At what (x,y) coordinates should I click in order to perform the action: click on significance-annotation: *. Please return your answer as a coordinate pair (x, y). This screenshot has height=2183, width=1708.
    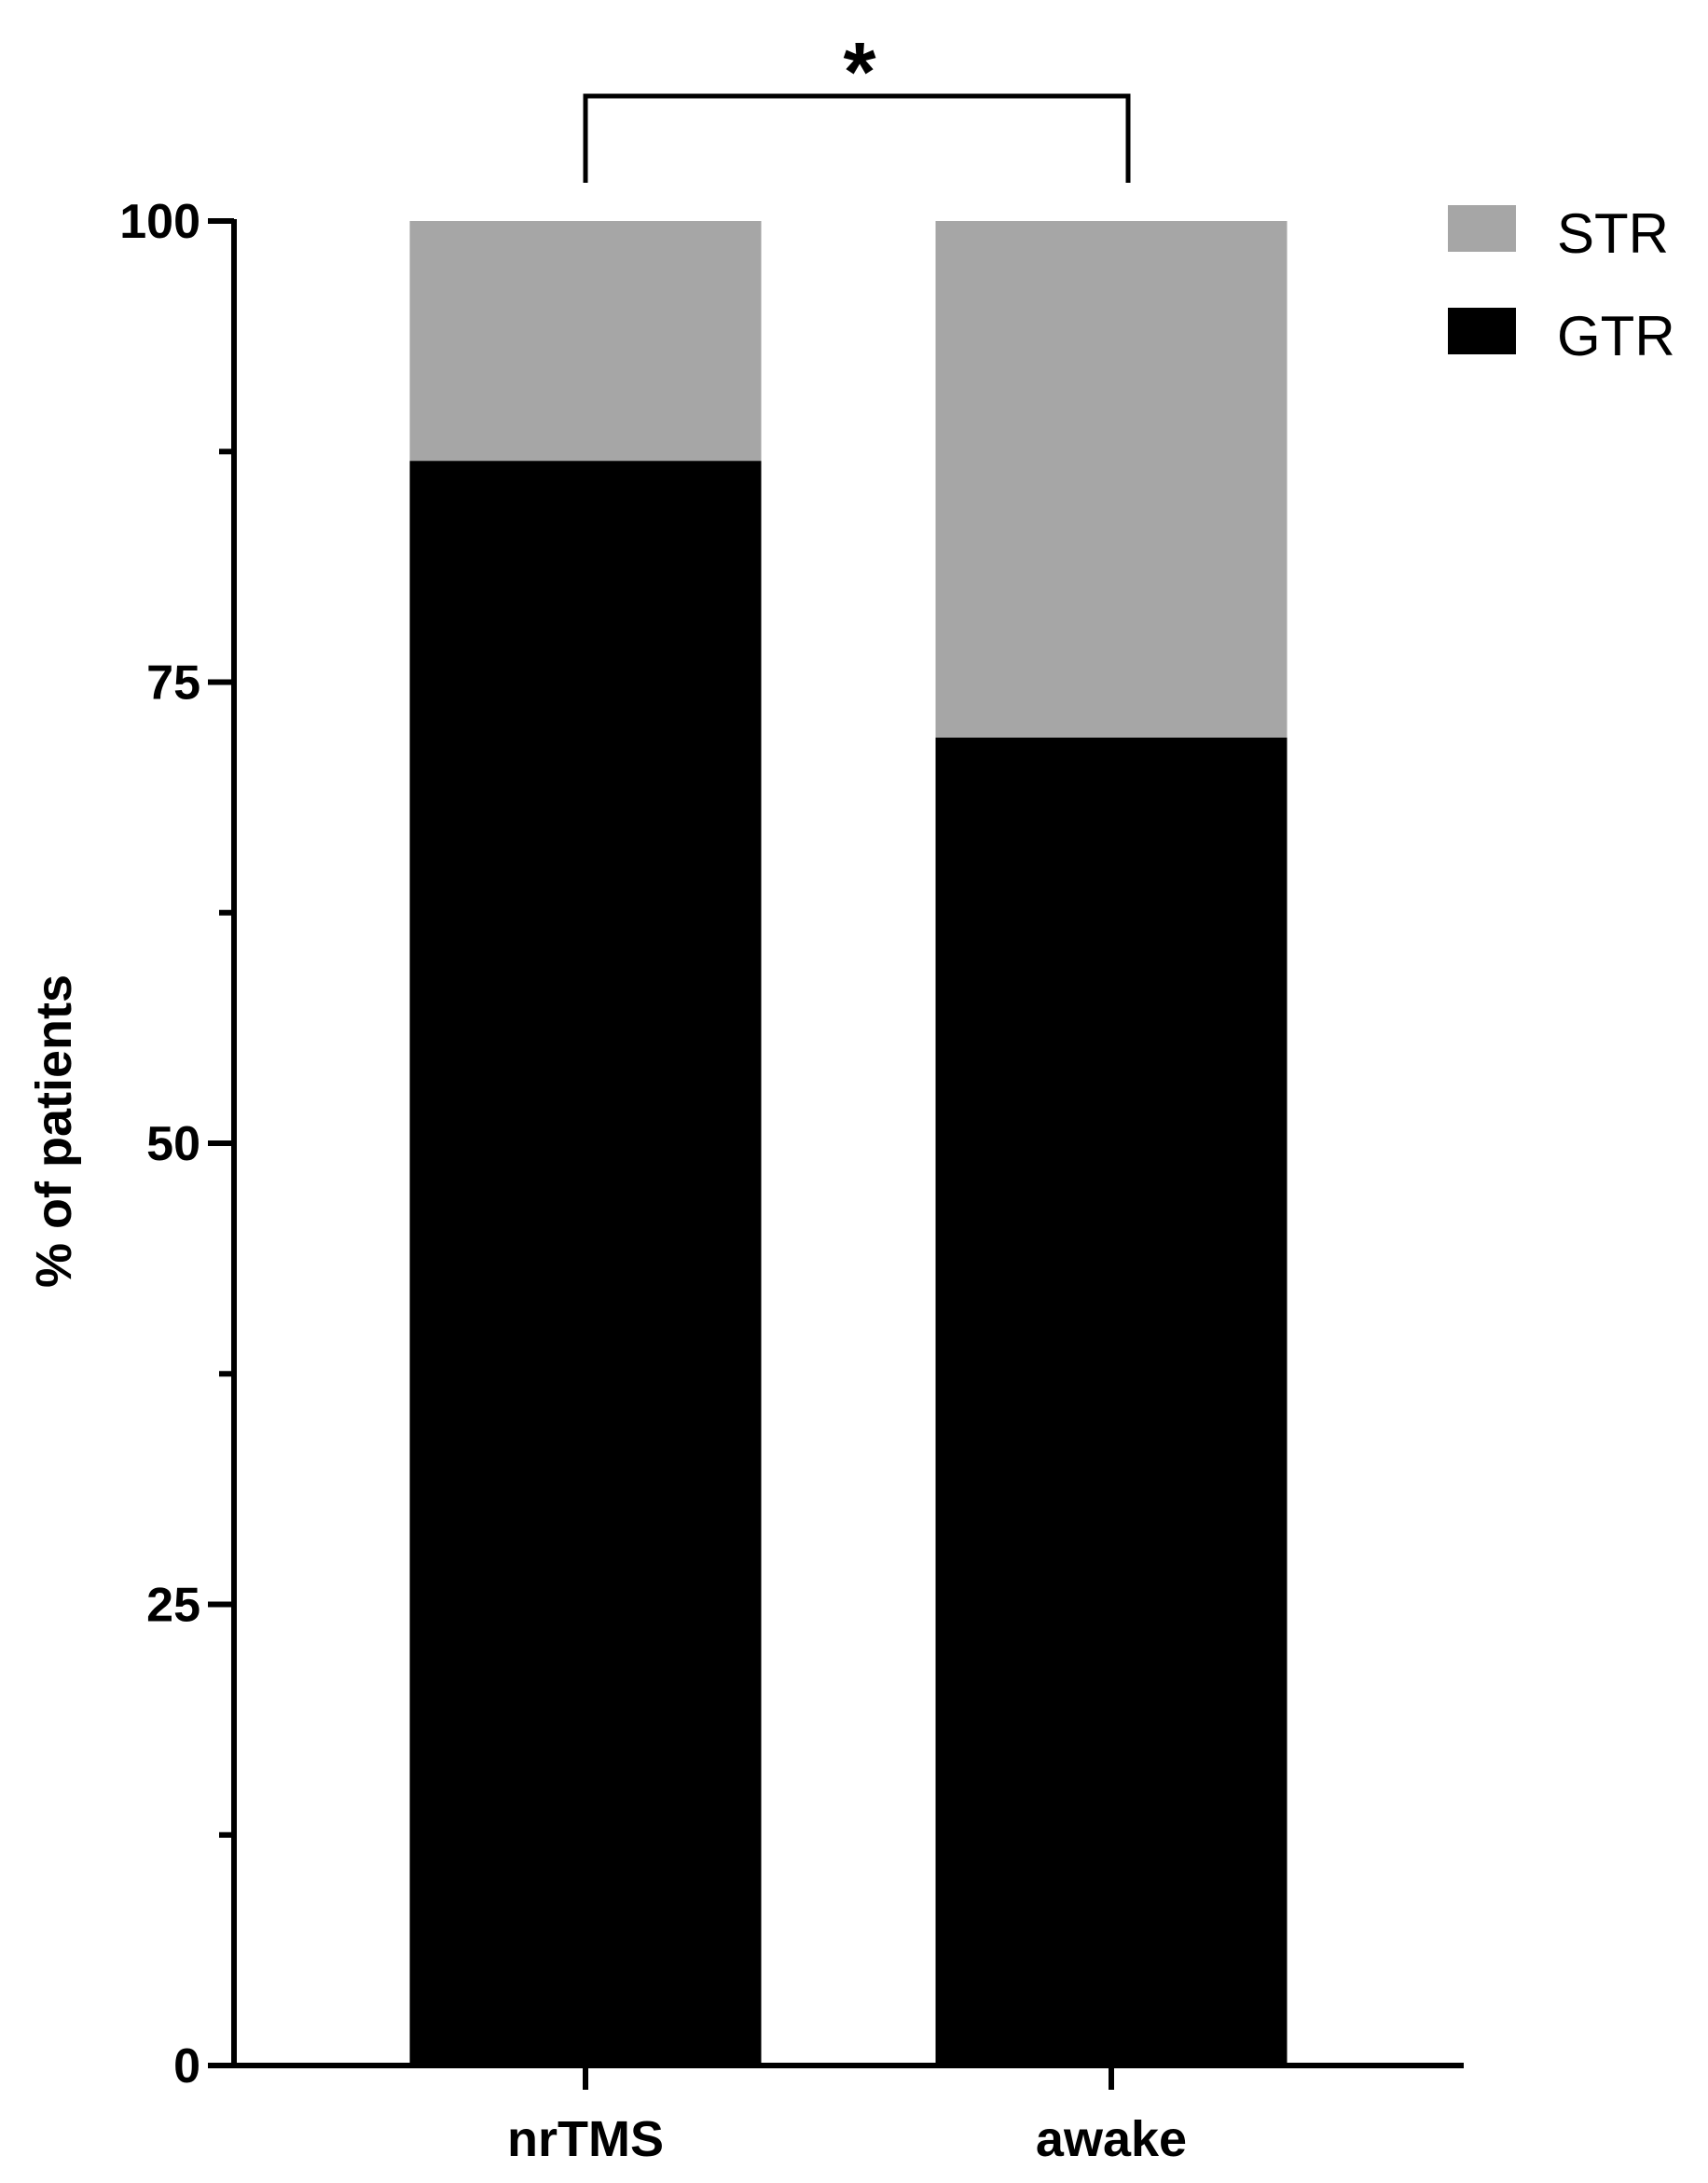
    Looking at the image, I should click on (857, 104).